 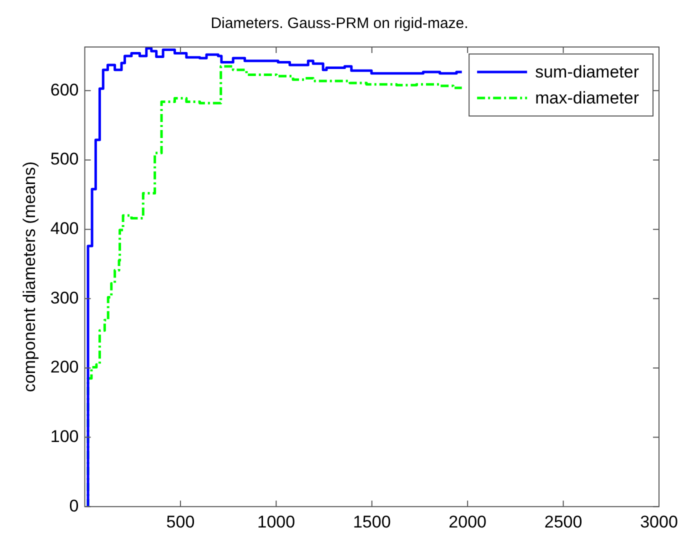 I want to click on legend-label: sum-diameter, so click(x=587, y=72).